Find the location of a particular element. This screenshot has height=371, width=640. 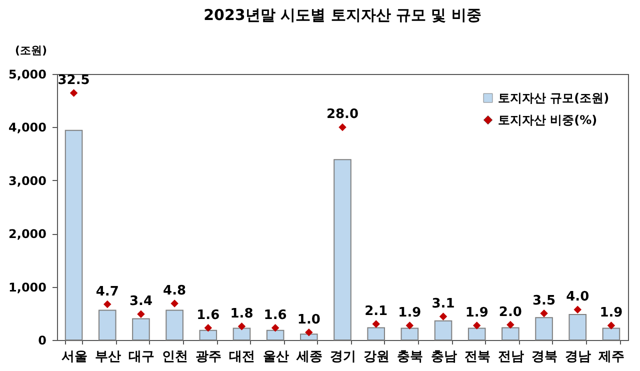

x-tick-label: 경기 is located at coordinates (343, 357).